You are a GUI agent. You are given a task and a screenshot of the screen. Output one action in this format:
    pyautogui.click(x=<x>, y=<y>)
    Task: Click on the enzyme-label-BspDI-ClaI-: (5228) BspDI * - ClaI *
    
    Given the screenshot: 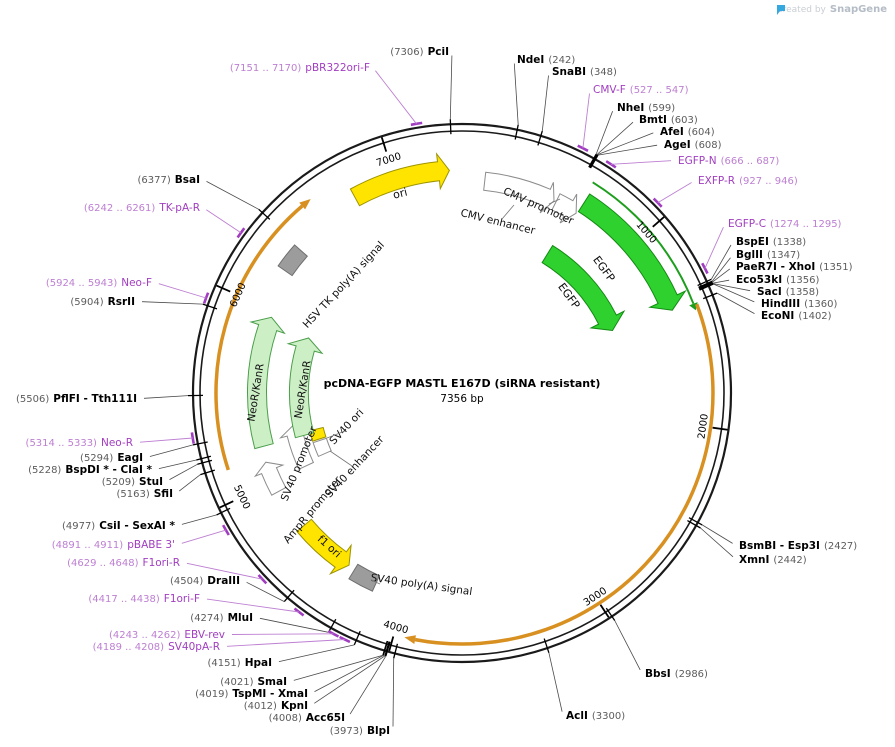 What is the action you would take?
    pyautogui.click(x=90, y=470)
    